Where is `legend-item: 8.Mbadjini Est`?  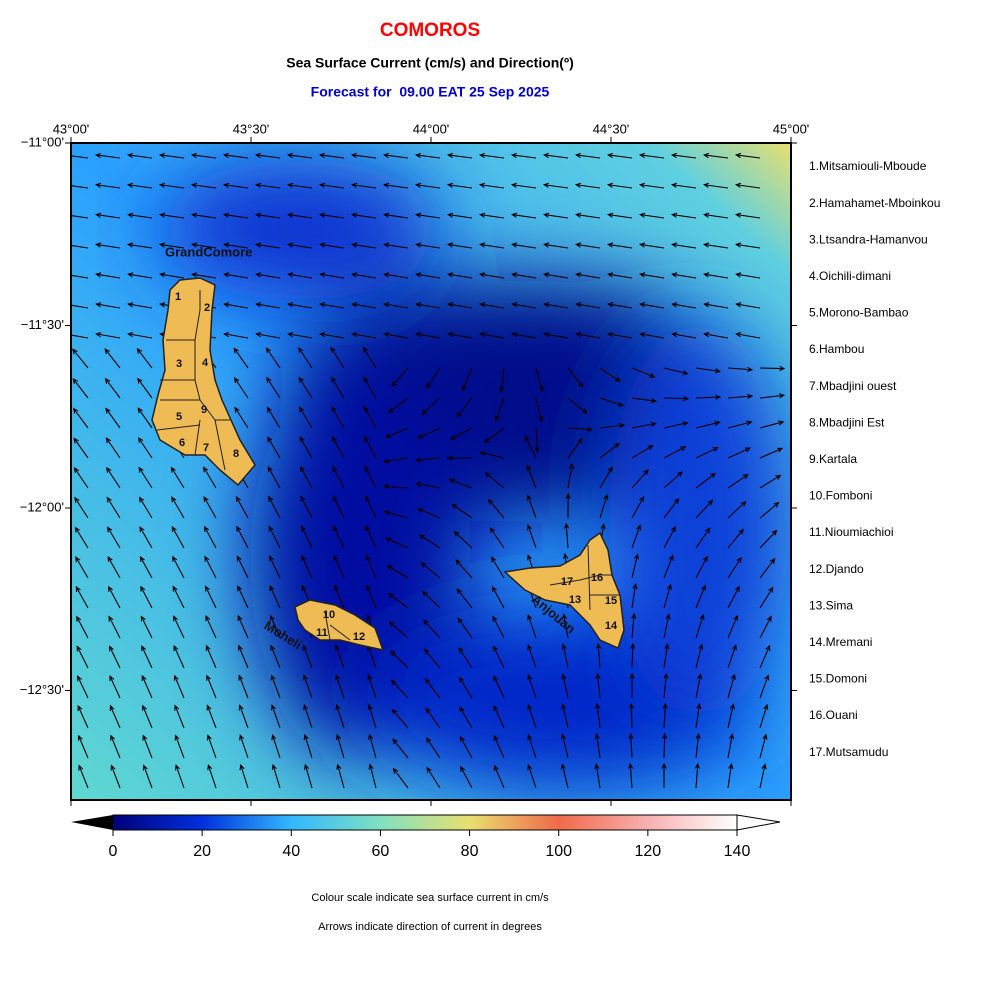 legend-item: 8.Mbadjini Est is located at coordinates (847, 422).